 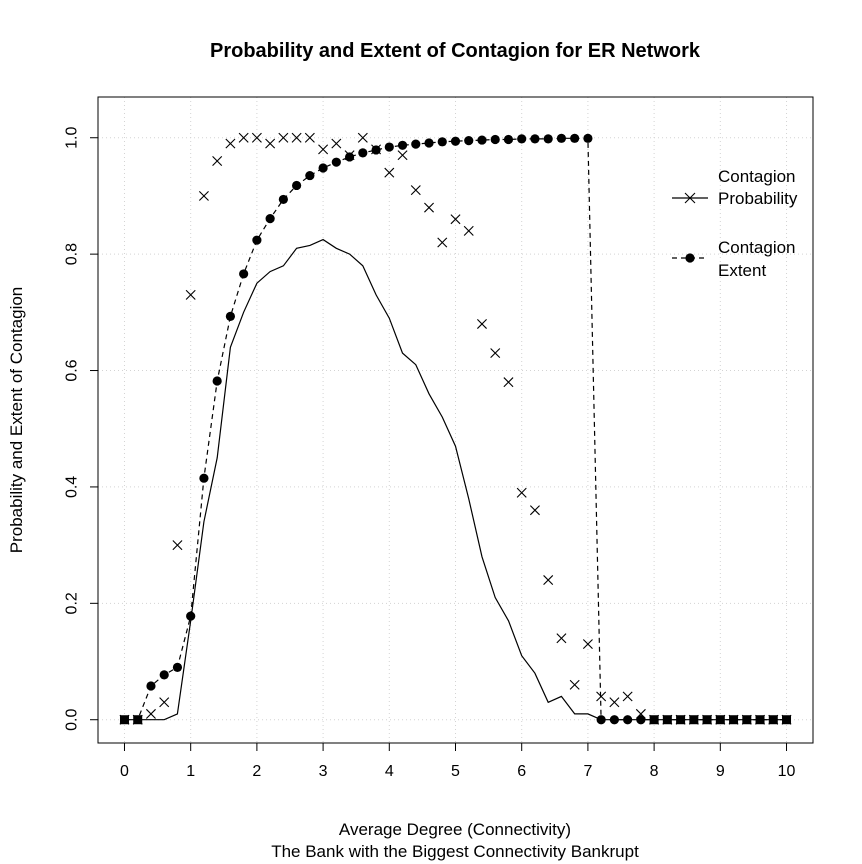 I want to click on y-tick-label: 1.0, so click(x=72, y=138).